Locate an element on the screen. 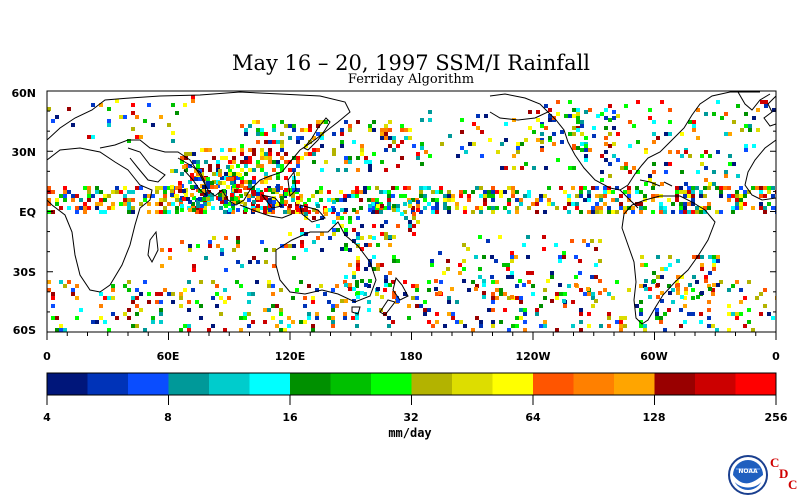  colorbar-swatch is located at coordinates (391, 384).